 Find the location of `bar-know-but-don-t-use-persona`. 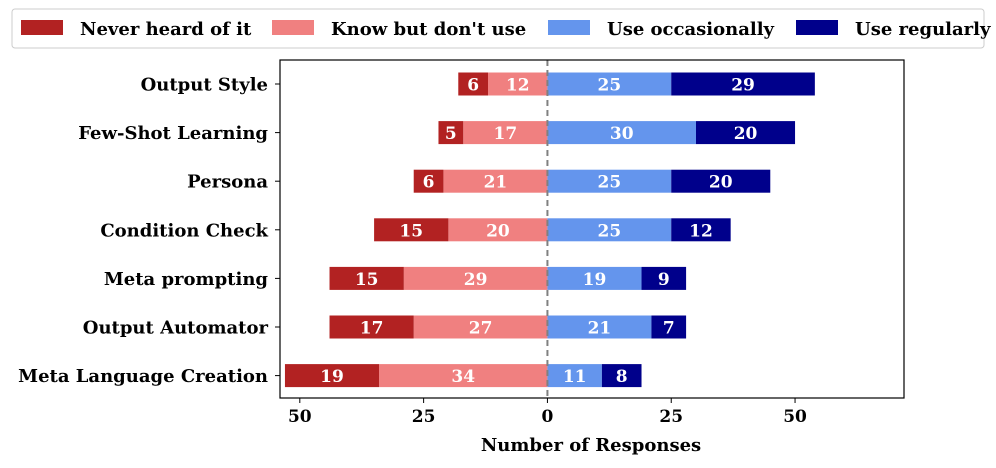

bar-know-but-don-t-use-persona is located at coordinates (495, 181).